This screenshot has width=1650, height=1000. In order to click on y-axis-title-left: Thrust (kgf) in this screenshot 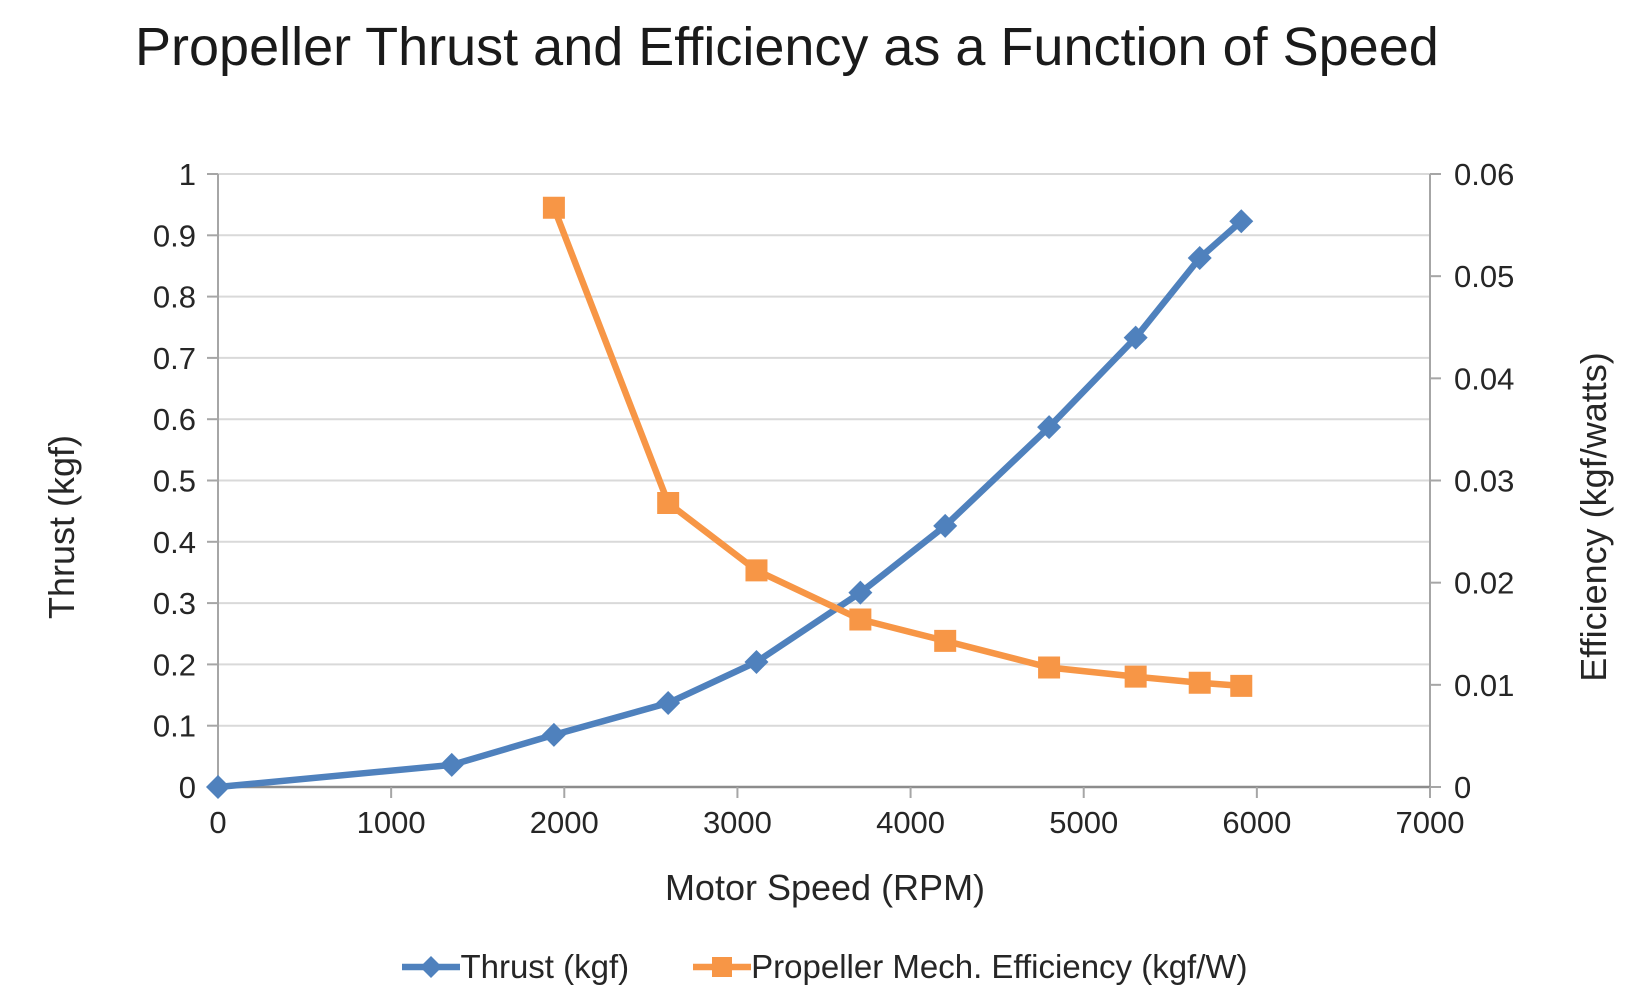, I will do `click(61, 527)`.